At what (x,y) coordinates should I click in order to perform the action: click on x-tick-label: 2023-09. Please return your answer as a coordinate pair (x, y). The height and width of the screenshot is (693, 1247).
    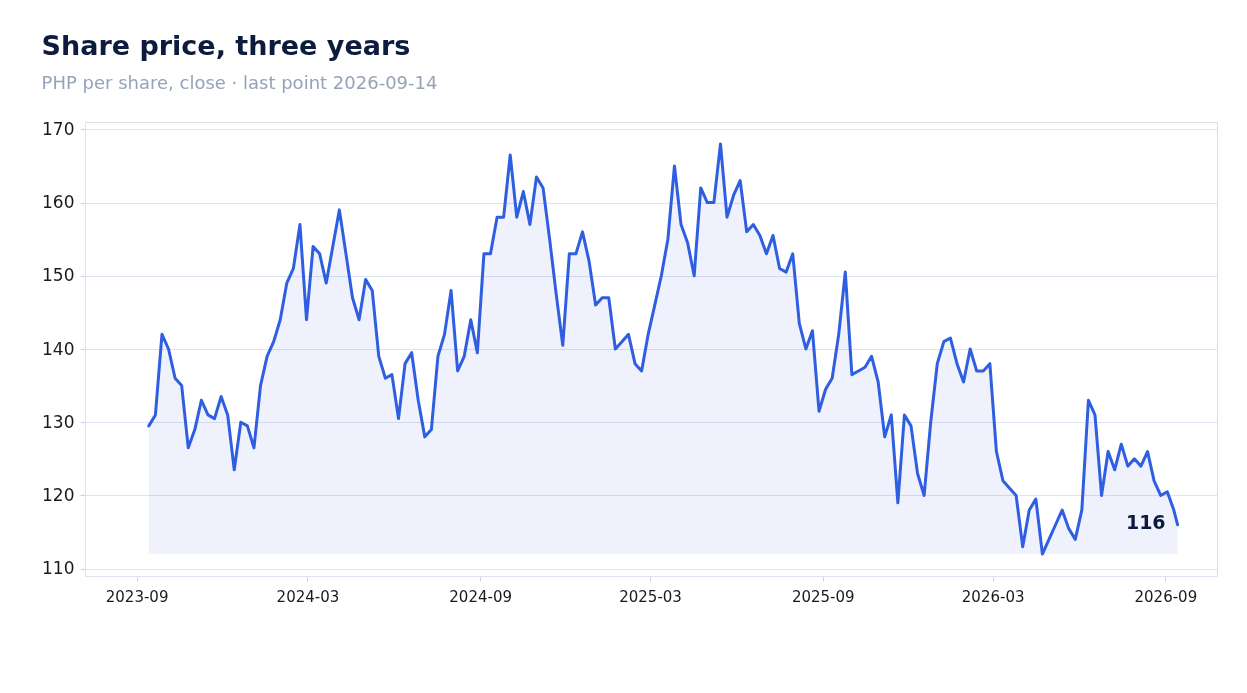
    Looking at the image, I should click on (137, 596).